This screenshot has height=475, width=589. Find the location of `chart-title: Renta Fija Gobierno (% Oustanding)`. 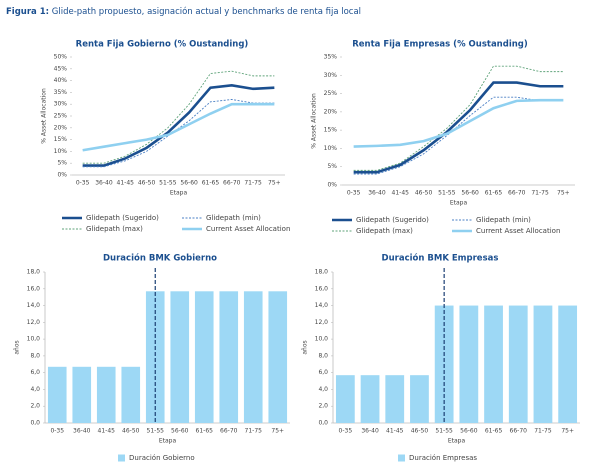

chart-title: Renta Fija Gobierno (% Oustanding) is located at coordinates (162, 45).